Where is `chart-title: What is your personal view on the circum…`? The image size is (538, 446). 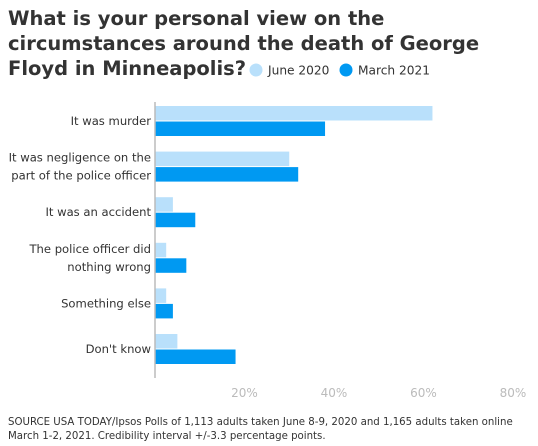 chart-title: What is your personal view on the circum… is located at coordinates (244, 43).